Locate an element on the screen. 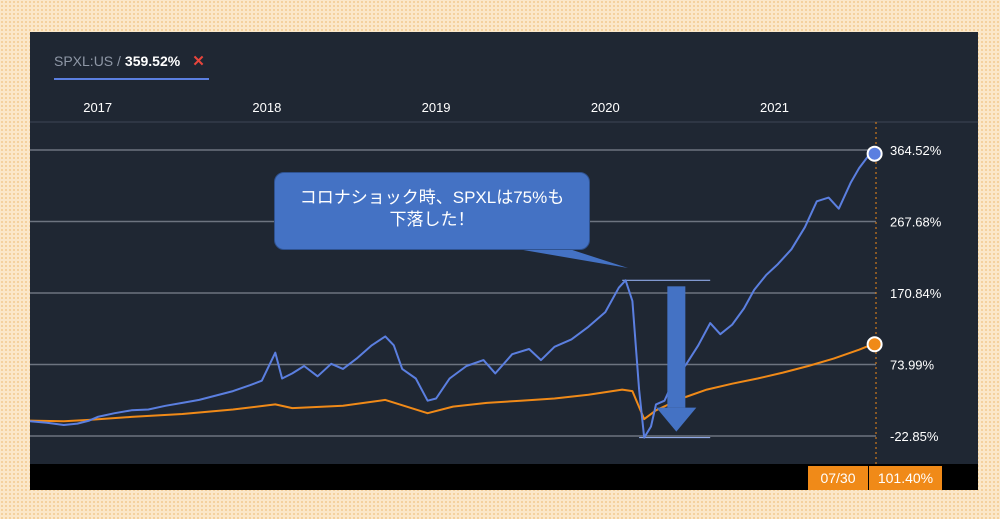  series-line is located at coordinates (451, 383).